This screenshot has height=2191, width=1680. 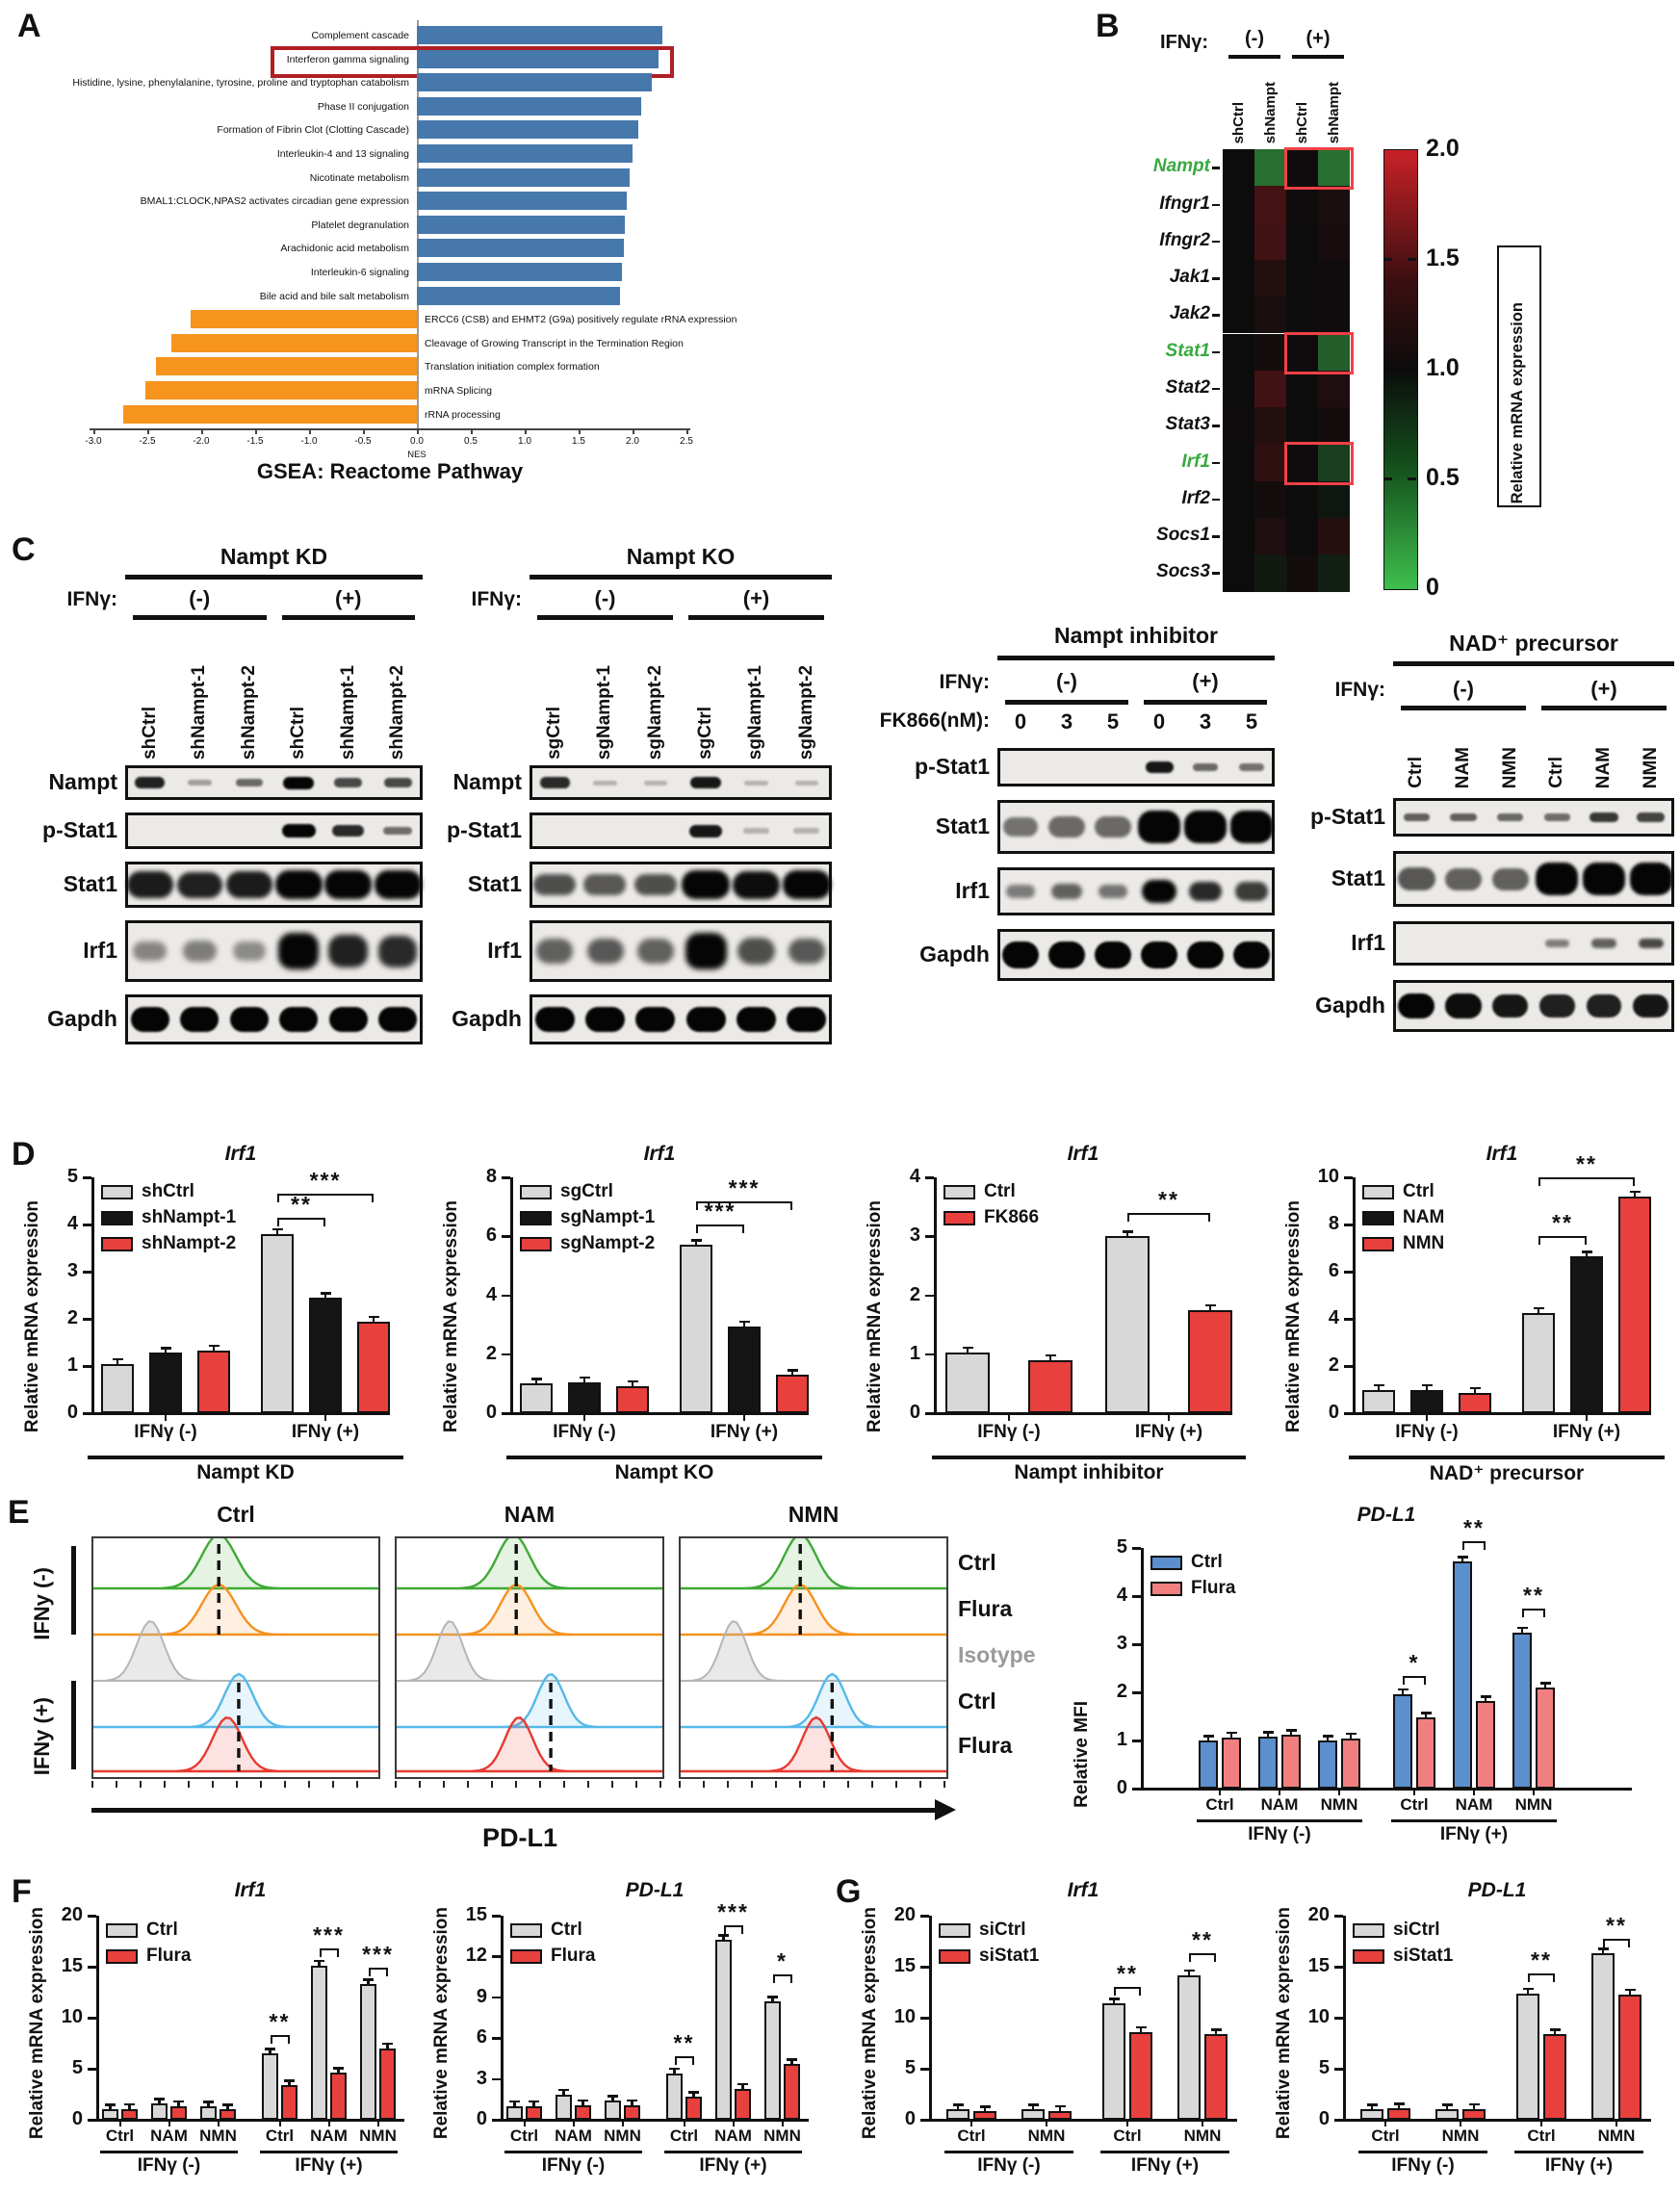 I want to click on chart-y-tick-label: 0, so click(x=72, y=1413).